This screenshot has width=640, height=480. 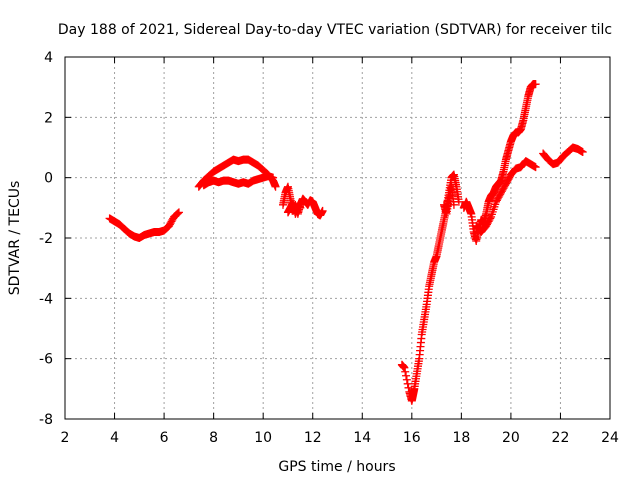 I want to click on x-tick-label: 18, so click(x=461, y=438).